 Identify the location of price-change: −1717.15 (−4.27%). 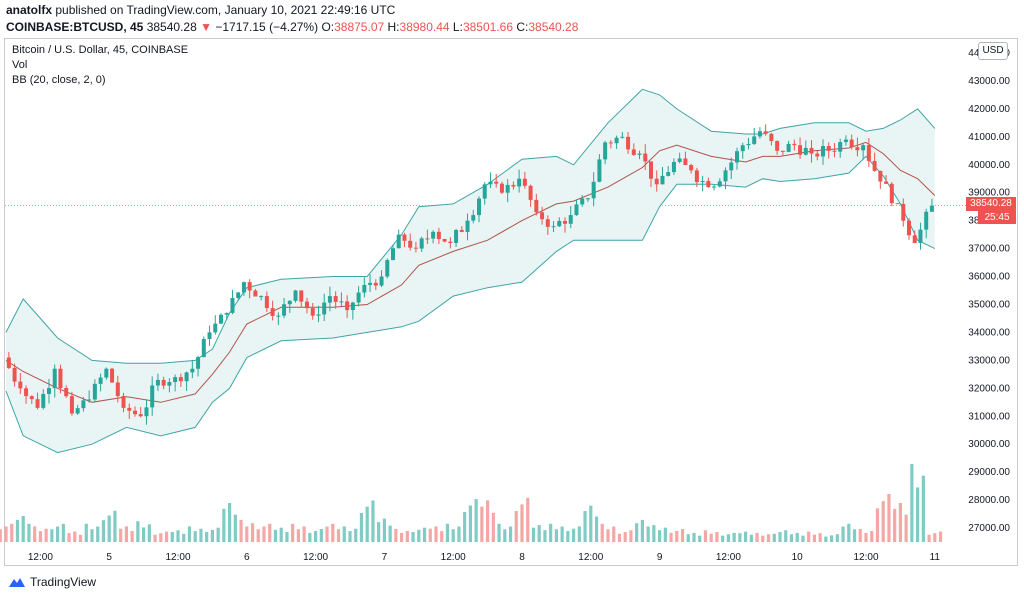
(267, 27).